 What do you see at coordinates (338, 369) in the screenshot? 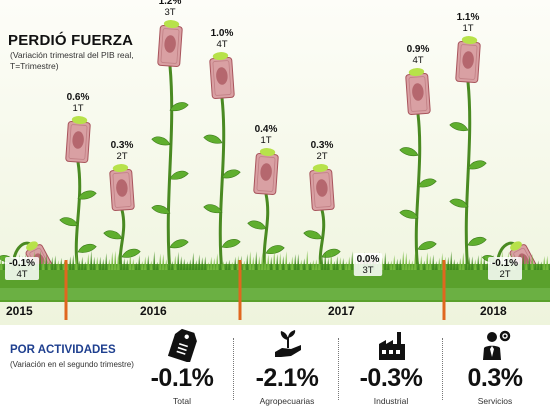
I see `divider` at bounding box center [338, 369].